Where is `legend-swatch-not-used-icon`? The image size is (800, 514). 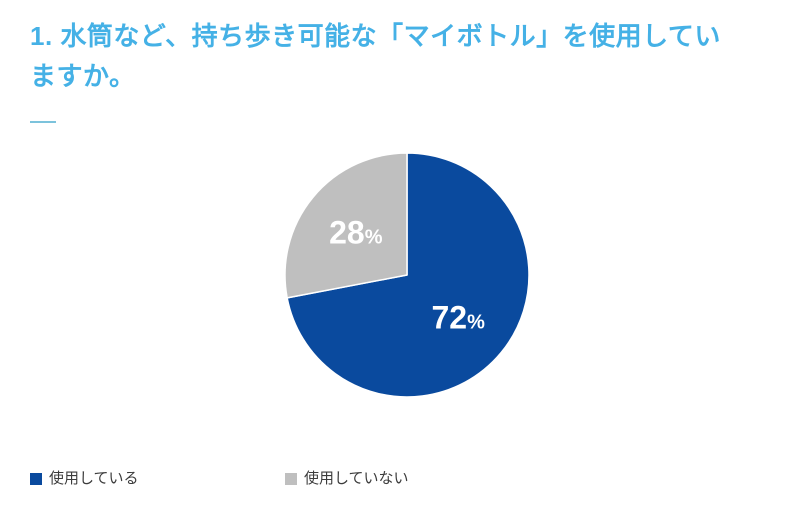 legend-swatch-not-used-icon is located at coordinates (291, 479).